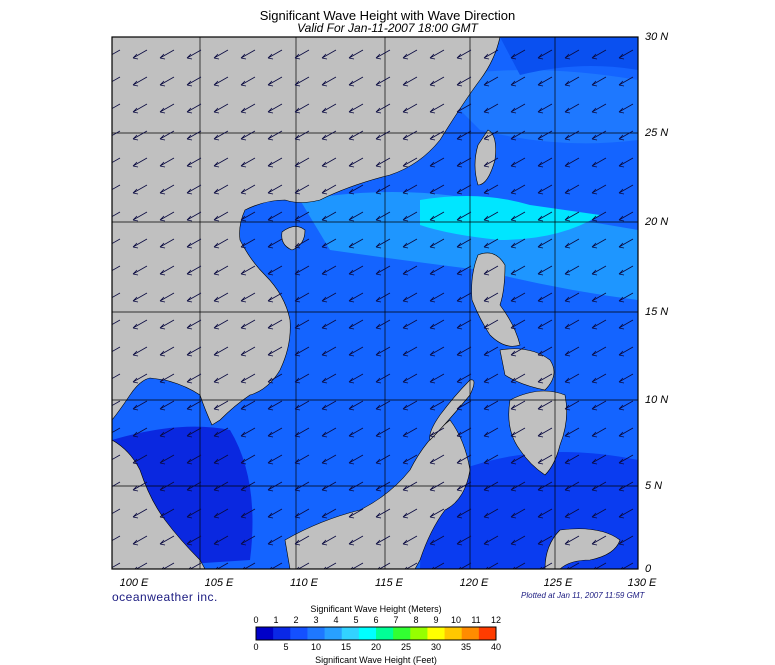 The width and height of the screenshot is (775, 665). What do you see at coordinates (648, 569) in the screenshot?
I see `lat-label-0: 0` at bounding box center [648, 569].